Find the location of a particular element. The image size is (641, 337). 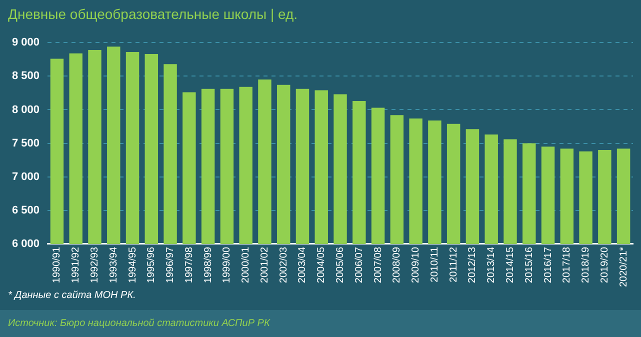

x-tick-label: 1997/98 is located at coordinates (189, 265).